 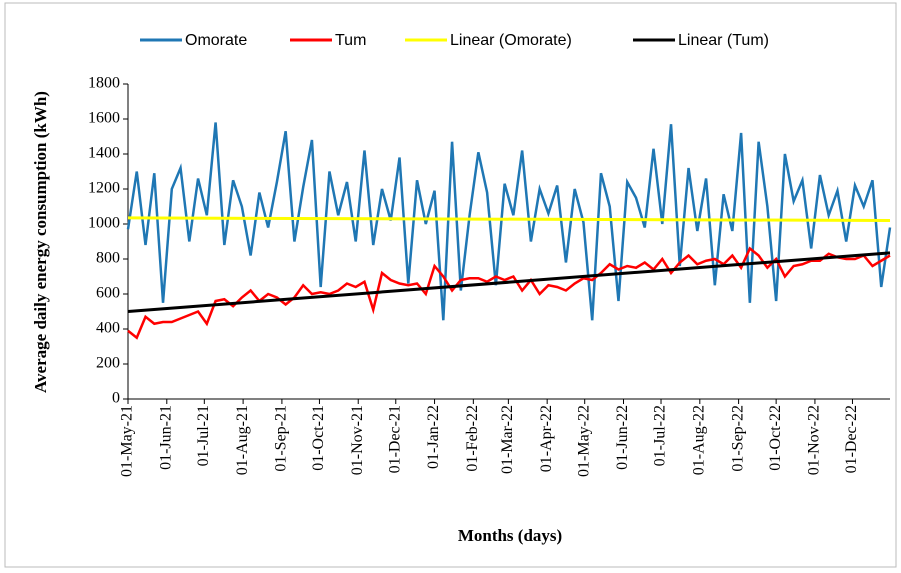 What do you see at coordinates (546, 438) in the screenshot?
I see `x-tick-label: 01-Apr-22` at bounding box center [546, 438].